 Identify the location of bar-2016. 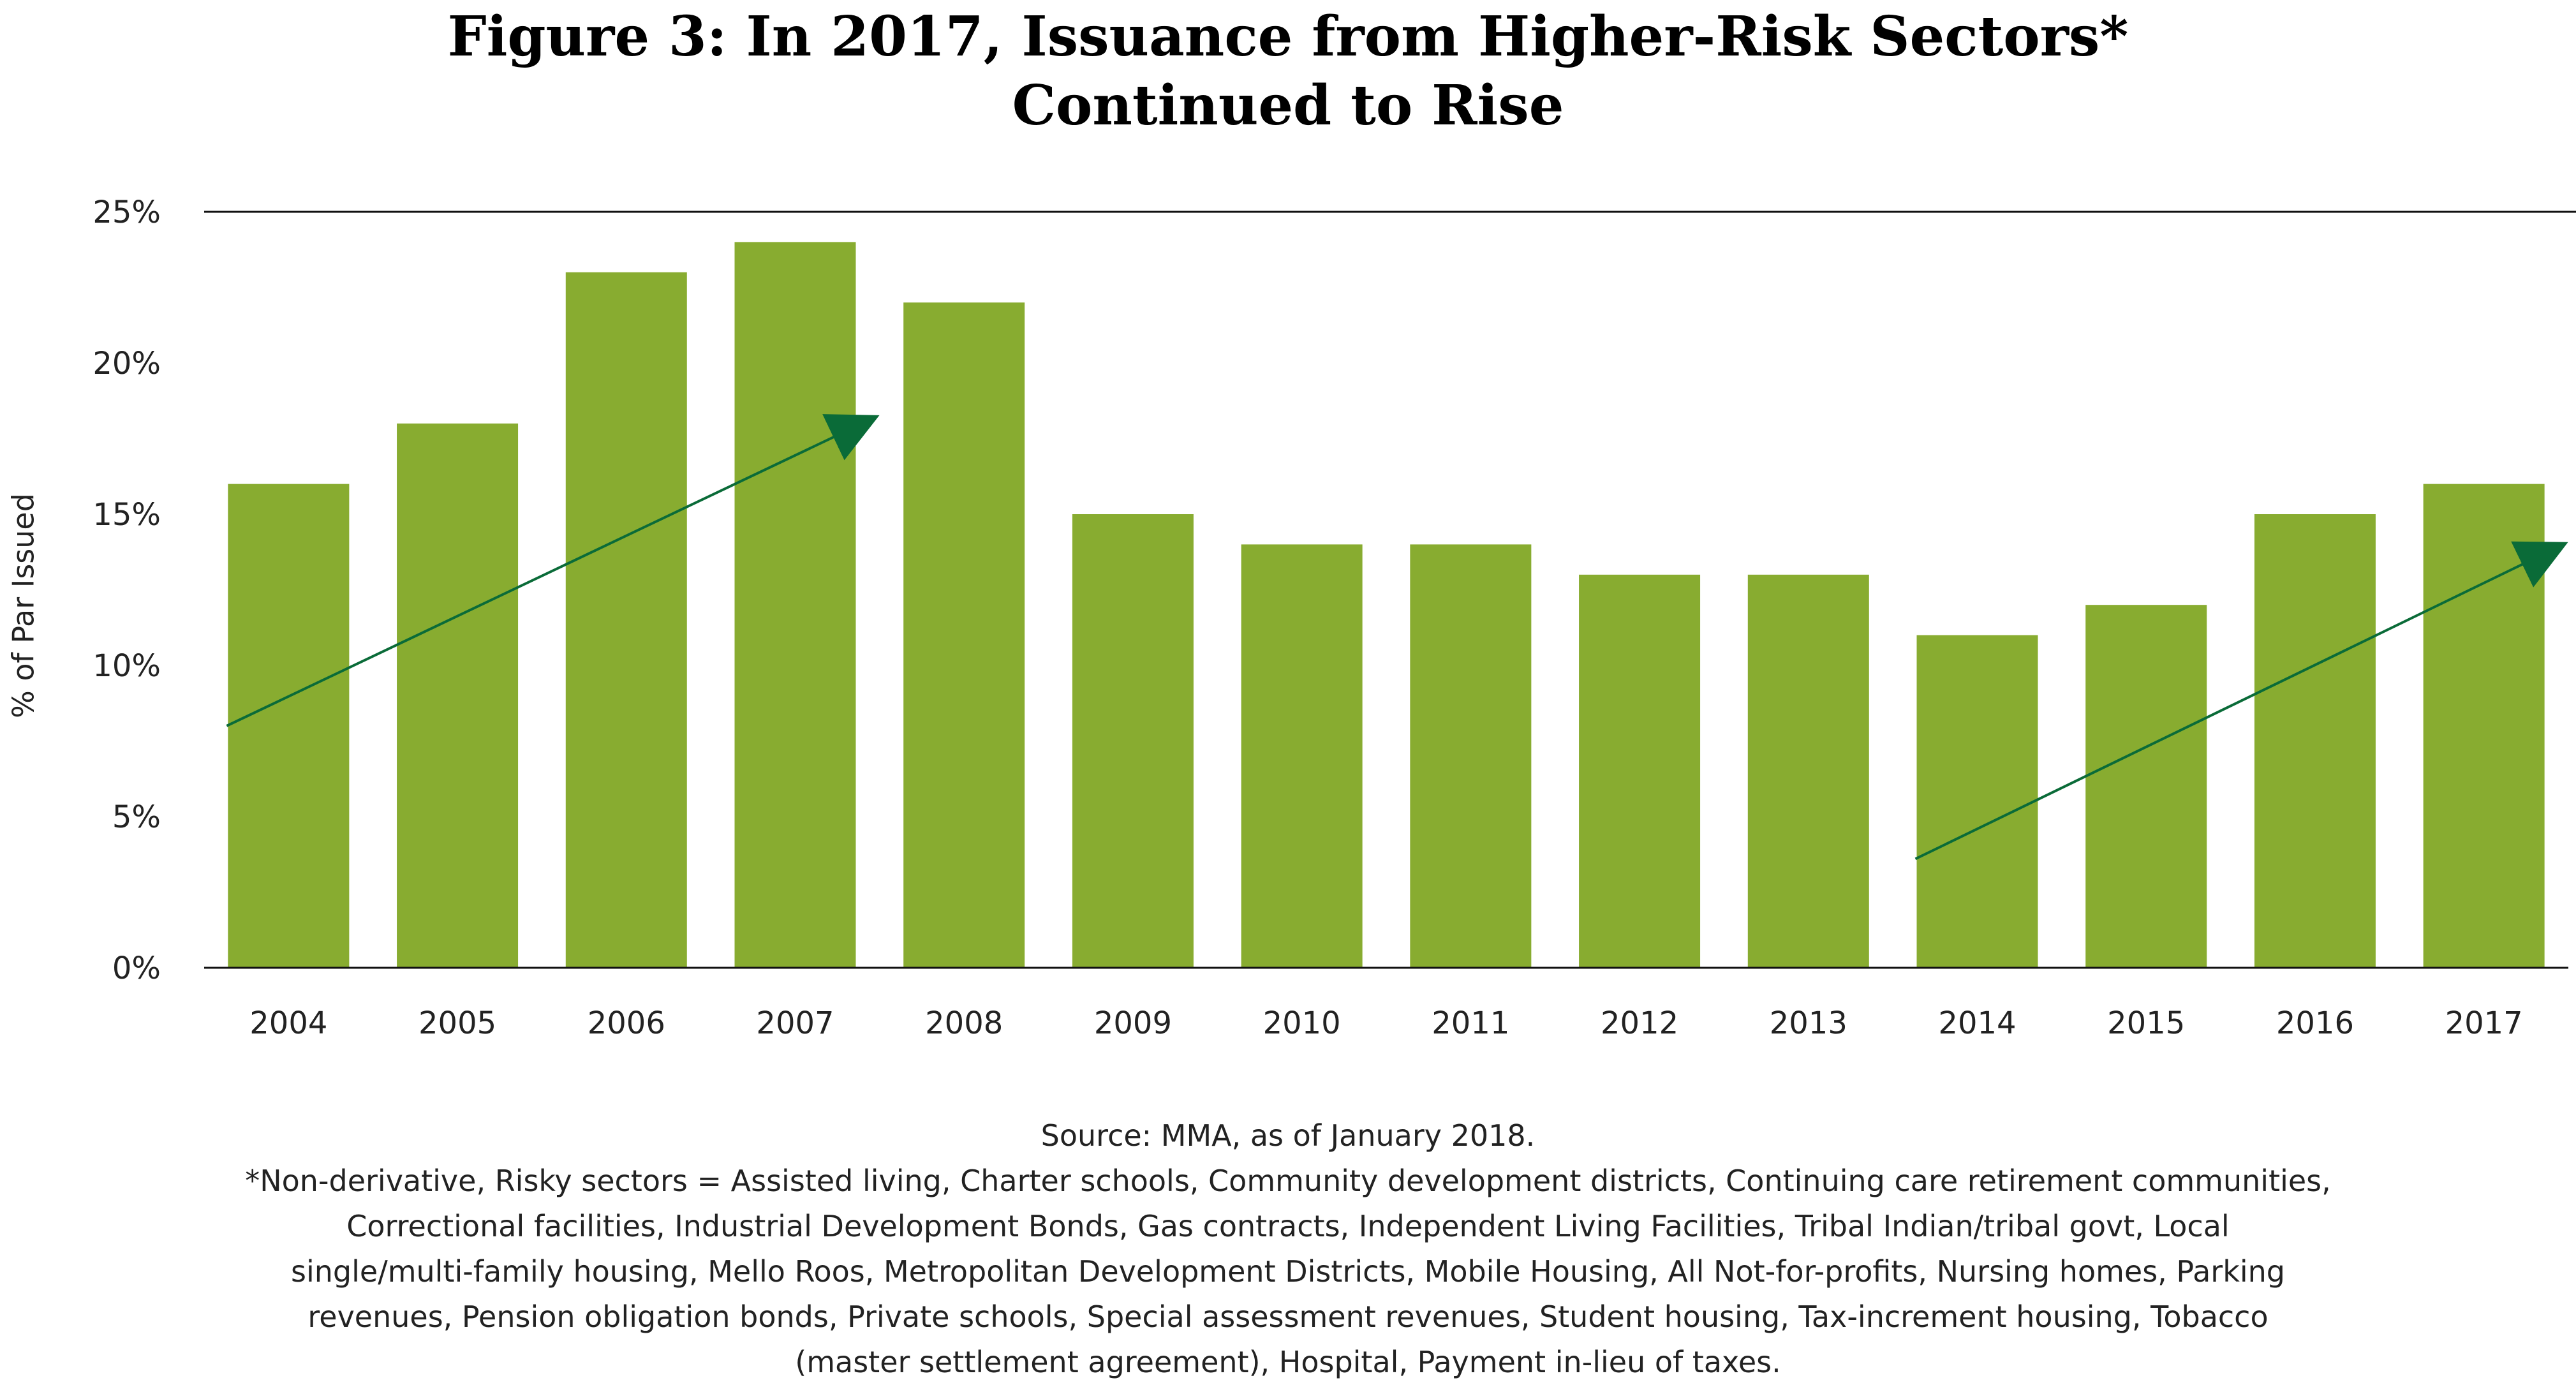
(2315, 741).